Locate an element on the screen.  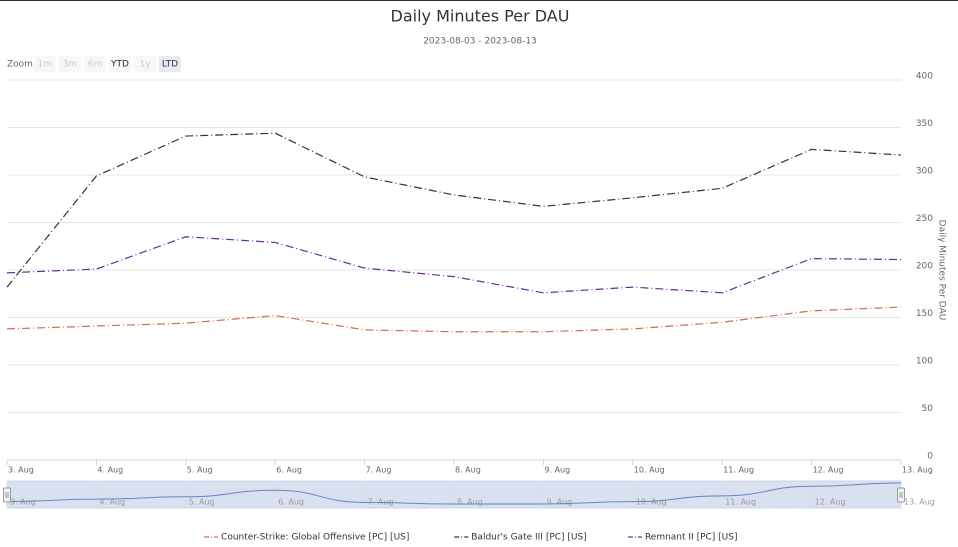
zoom-button-label: 1y is located at coordinates (145, 65).